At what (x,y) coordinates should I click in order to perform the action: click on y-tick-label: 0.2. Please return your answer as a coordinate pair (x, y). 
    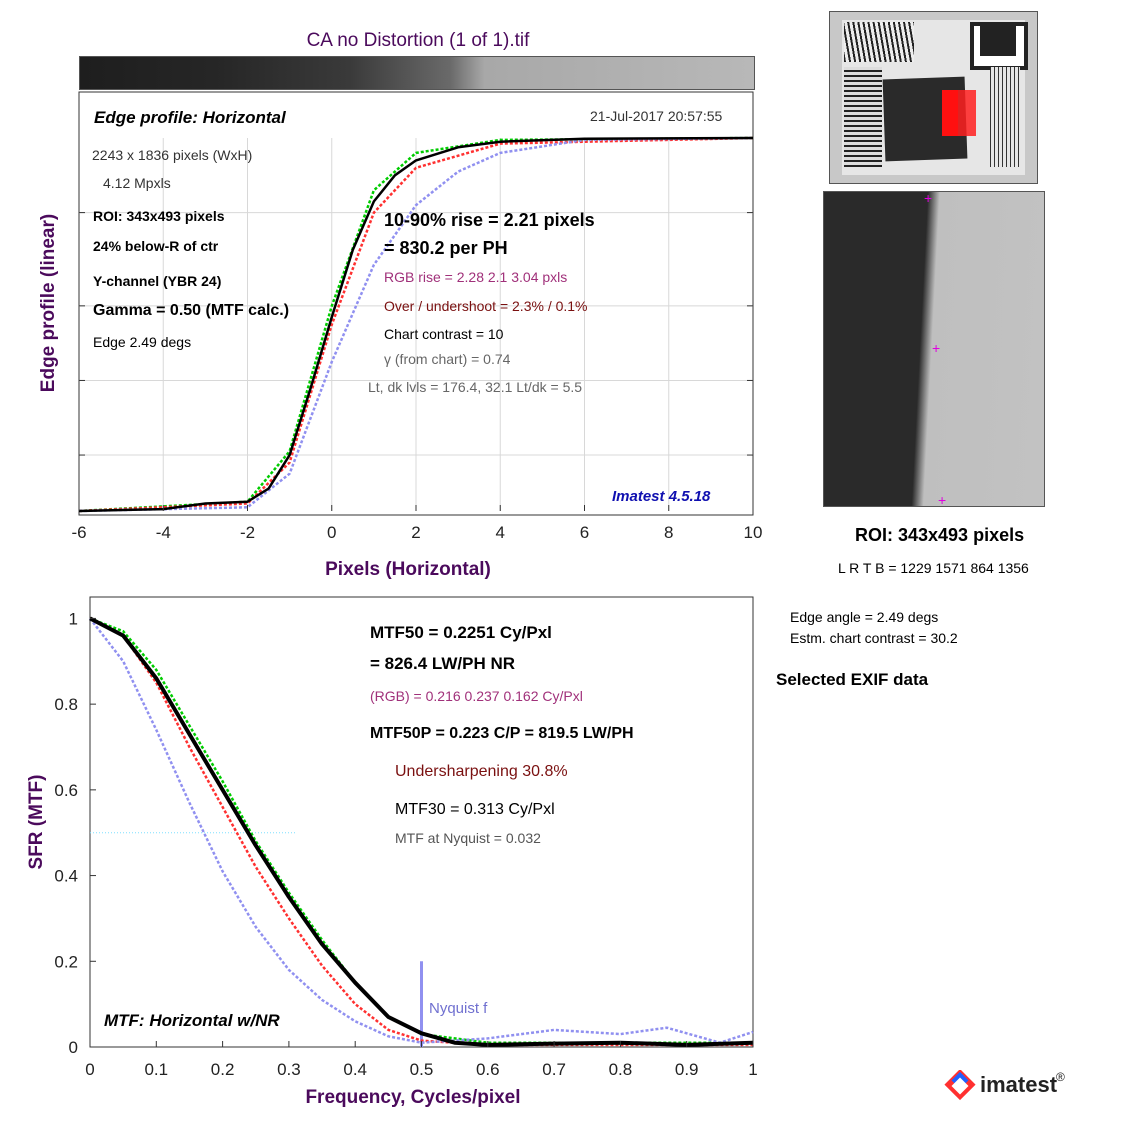
    Looking at the image, I should click on (66, 961).